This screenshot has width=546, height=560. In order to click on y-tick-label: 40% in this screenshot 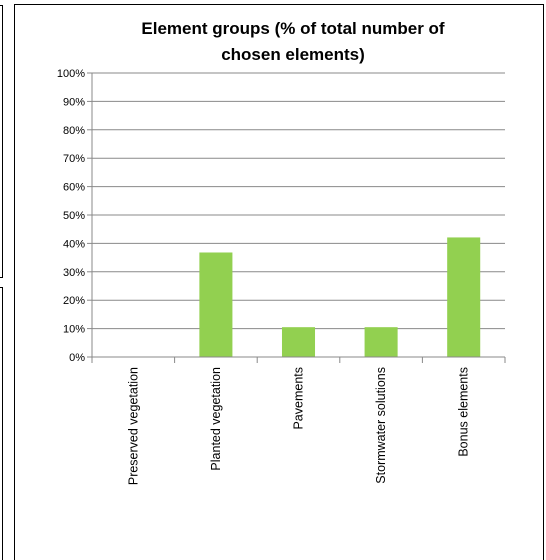, I will do `click(74, 244)`.